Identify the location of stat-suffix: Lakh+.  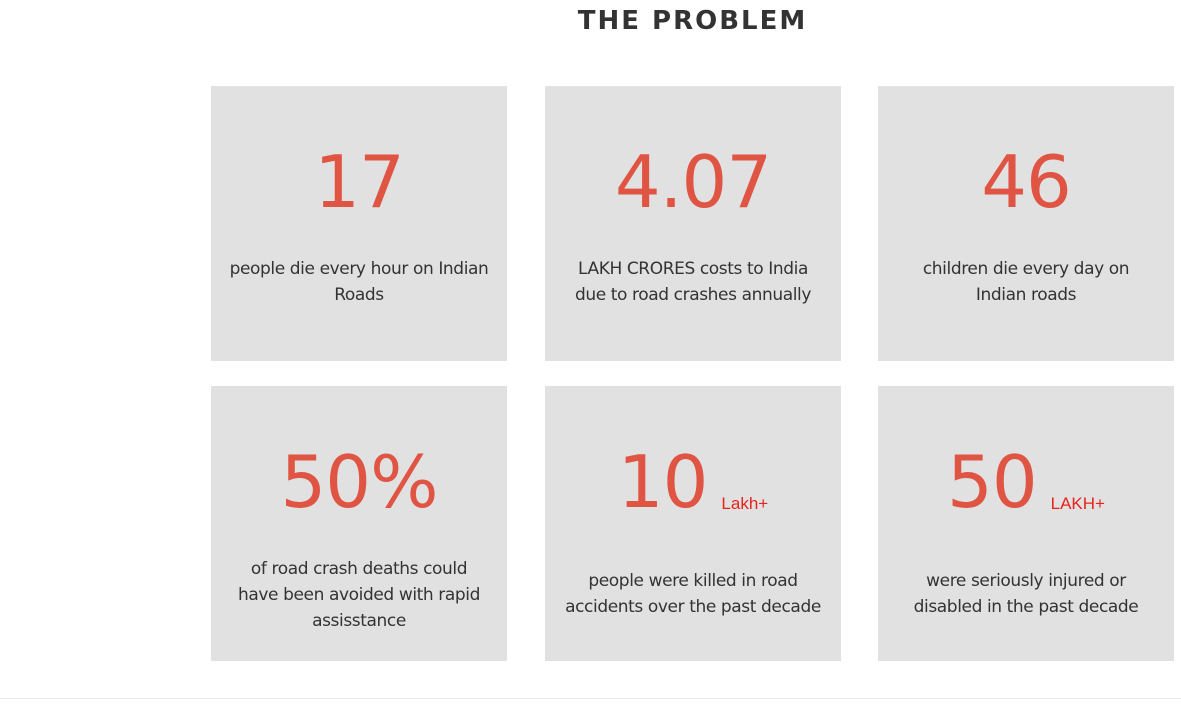
(745, 503).